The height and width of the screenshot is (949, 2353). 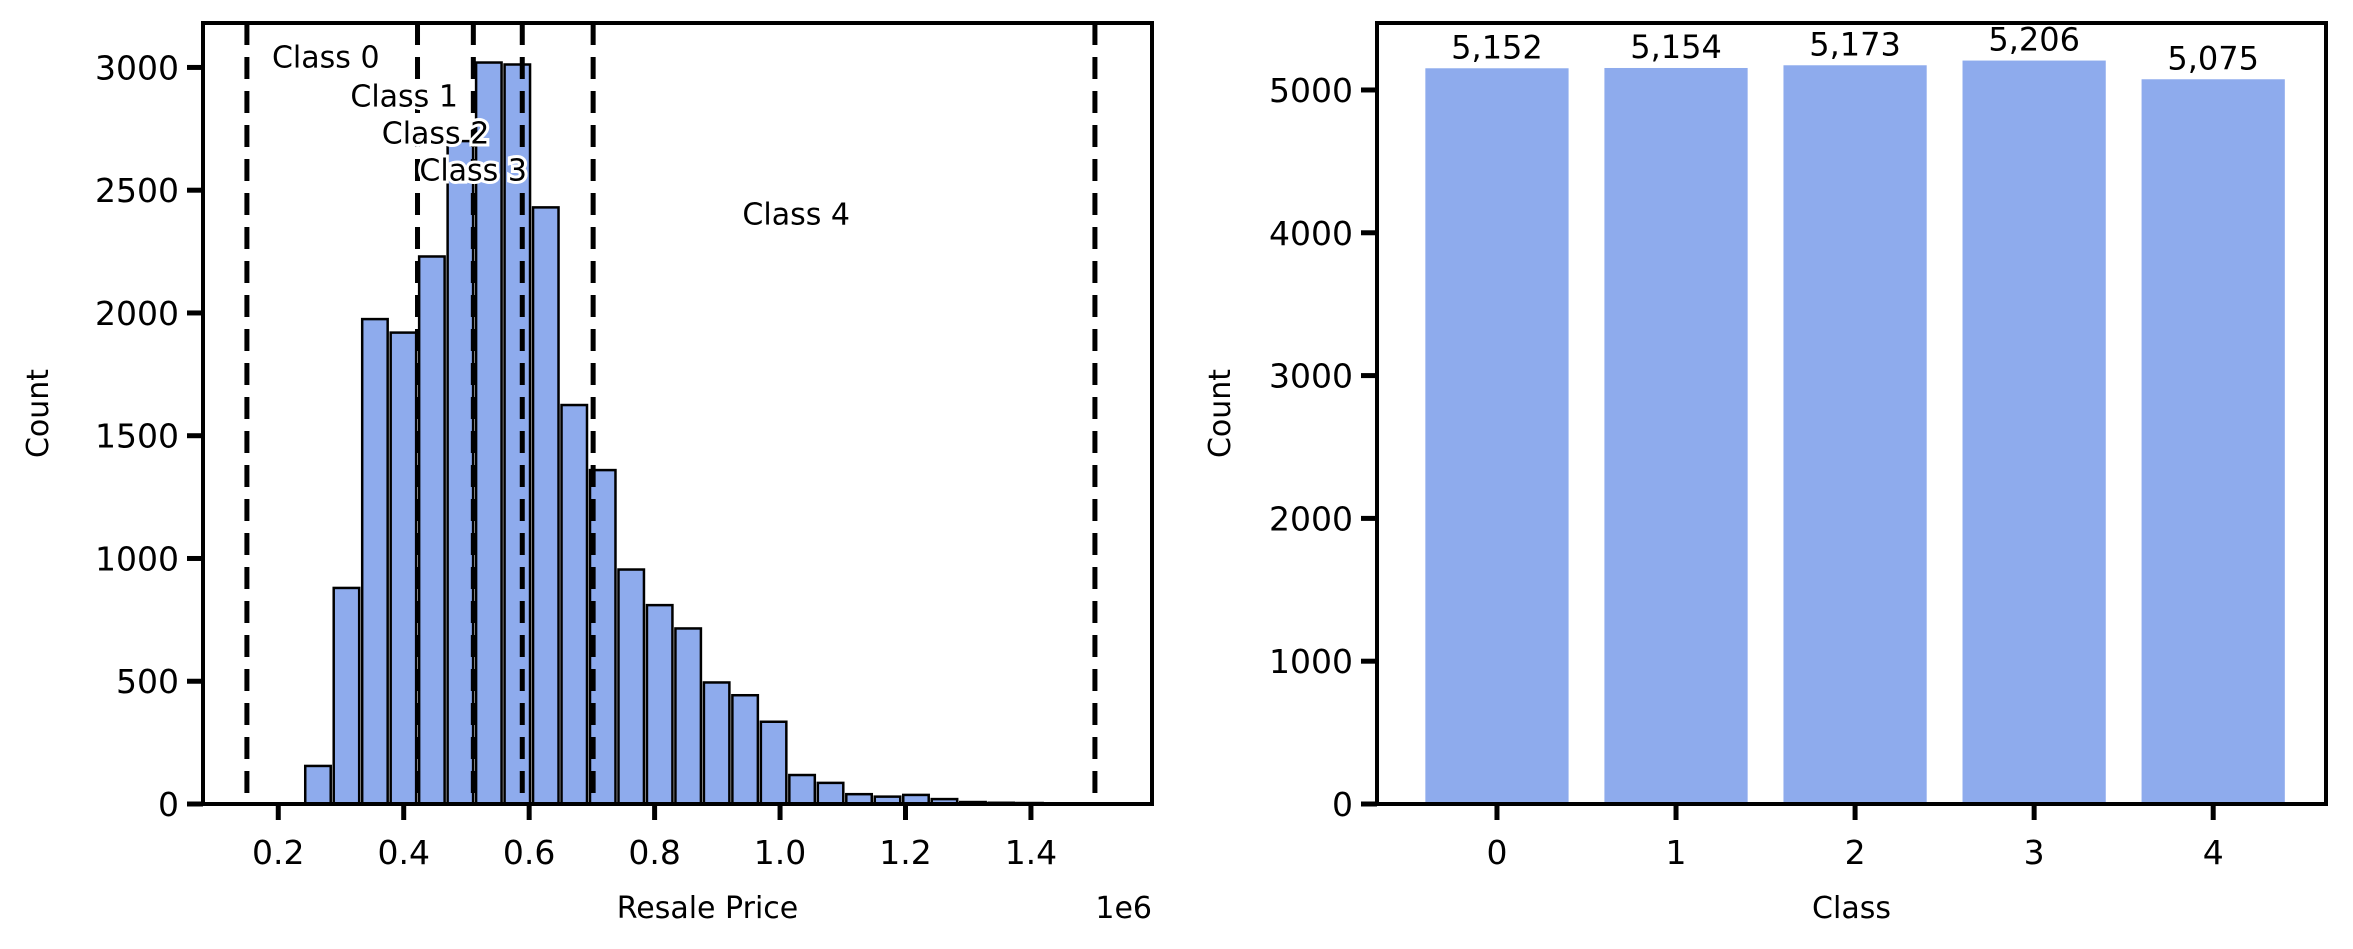 What do you see at coordinates (1855, 852) in the screenshot?
I see `x-tick-label: 2` at bounding box center [1855, 852].